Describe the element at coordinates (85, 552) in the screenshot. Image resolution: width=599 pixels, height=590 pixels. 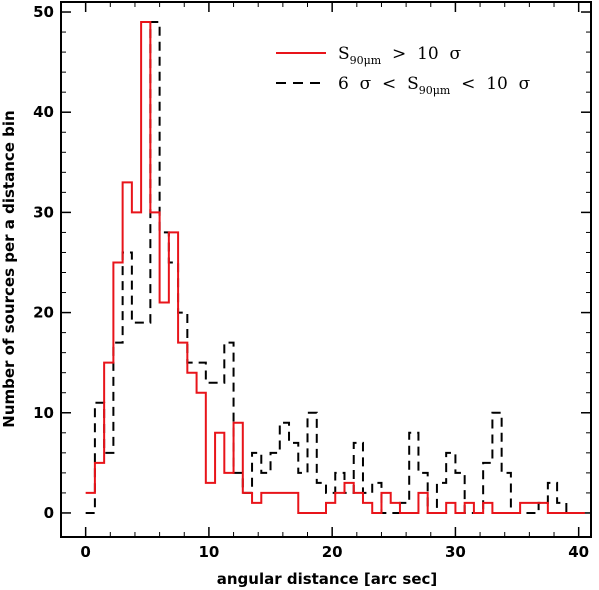
I see `x-tick-label: 0` at that location.